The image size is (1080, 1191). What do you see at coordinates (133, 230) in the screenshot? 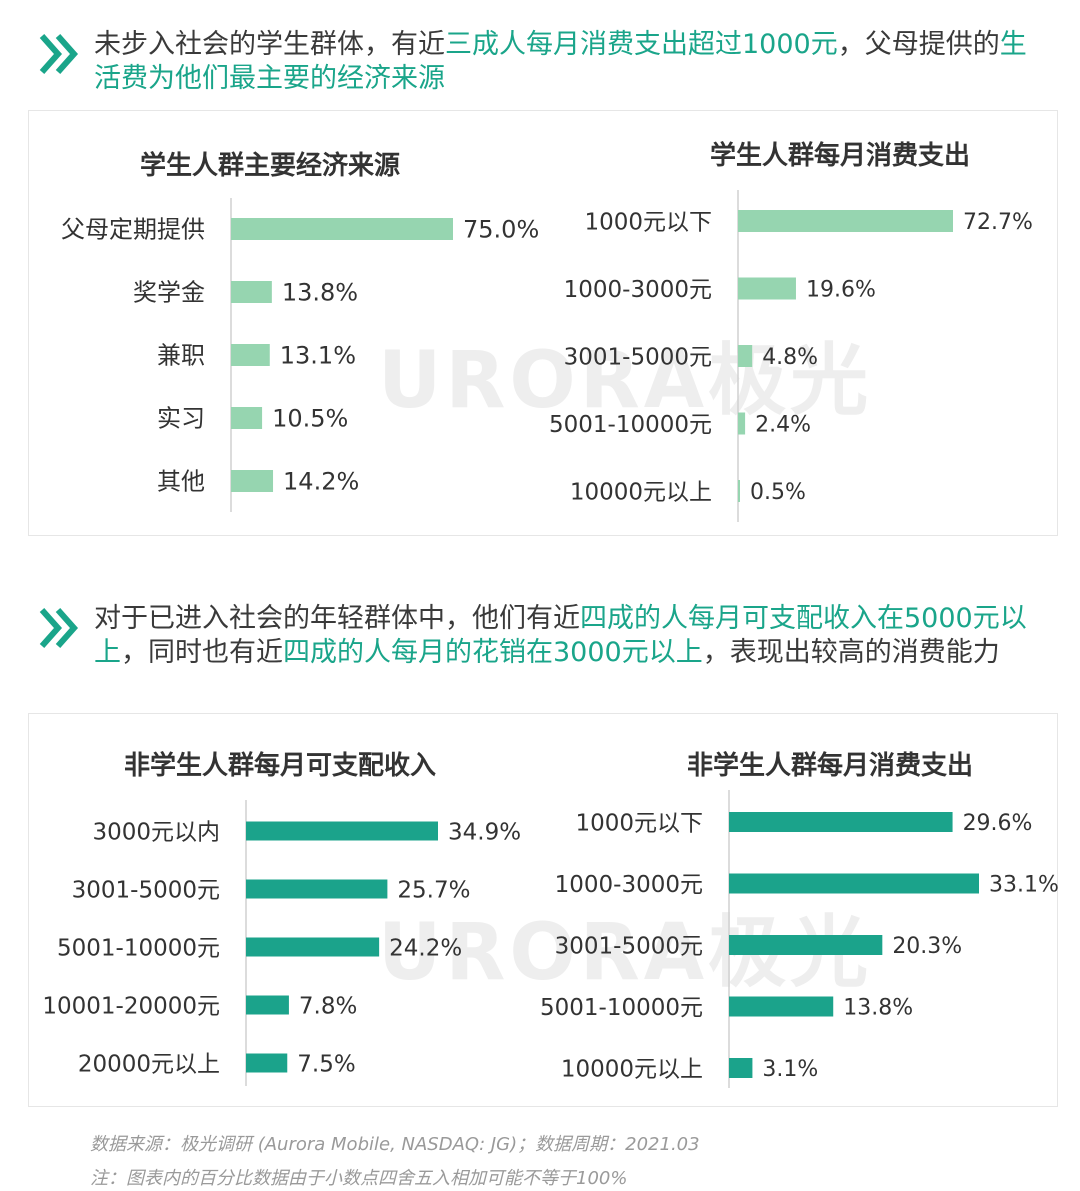
I see `chart-category-label: 父母定期提供` at bounding box center [133, 230].